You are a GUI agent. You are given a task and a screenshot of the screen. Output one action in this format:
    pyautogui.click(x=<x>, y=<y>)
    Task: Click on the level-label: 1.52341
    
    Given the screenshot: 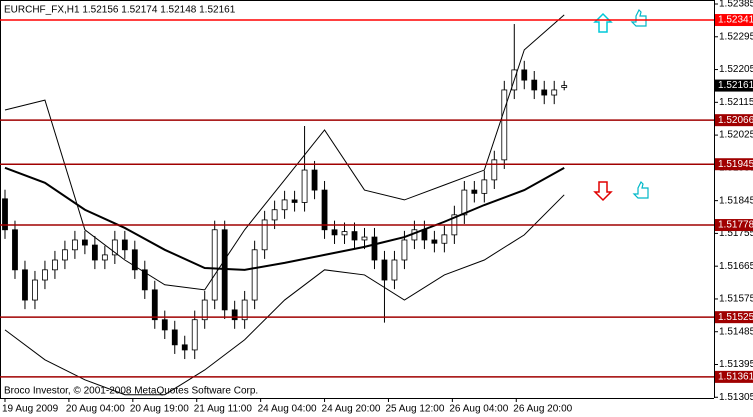 What is the action you would take?
    pyautogui.click(x=735, y=20)
    